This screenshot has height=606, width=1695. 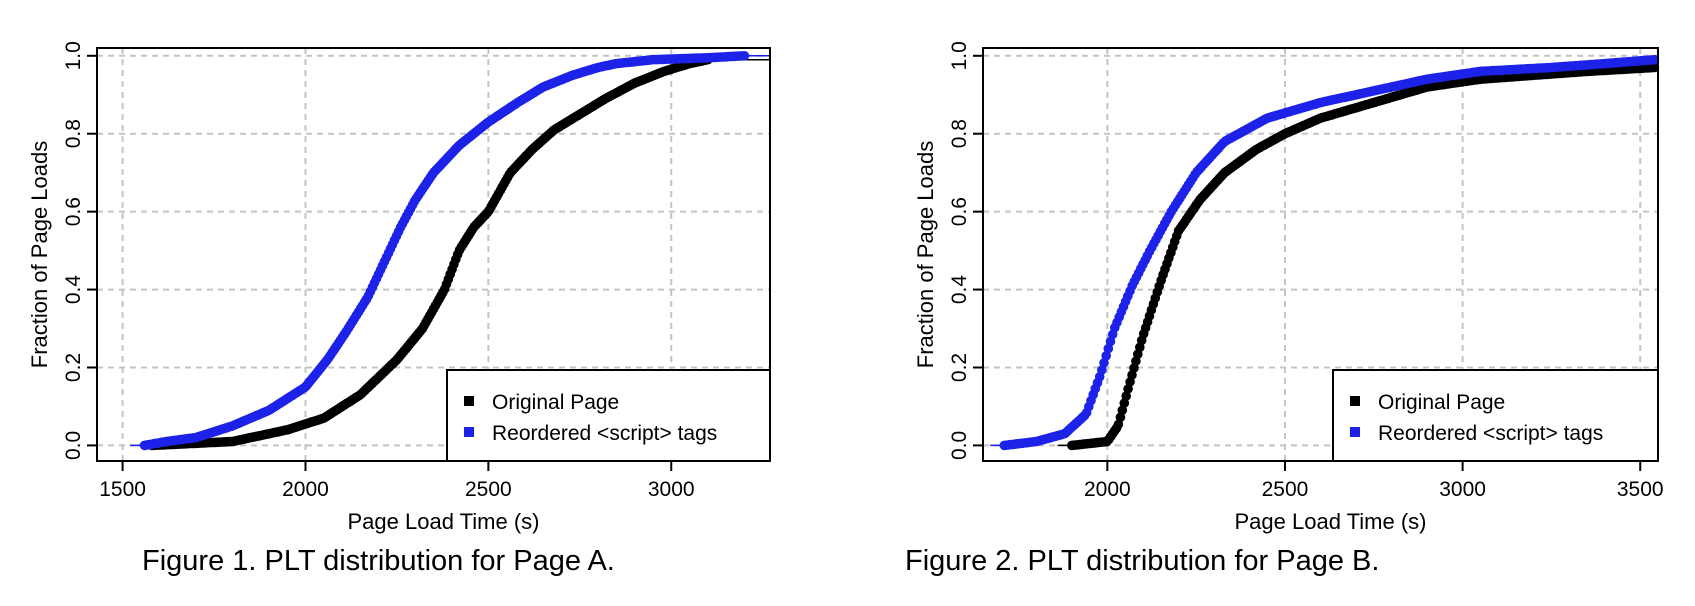 What do you see at coordinates (122, 489) in the screenshot?
I see `x-tick-label: 1500` at bounding box center [122, 489].